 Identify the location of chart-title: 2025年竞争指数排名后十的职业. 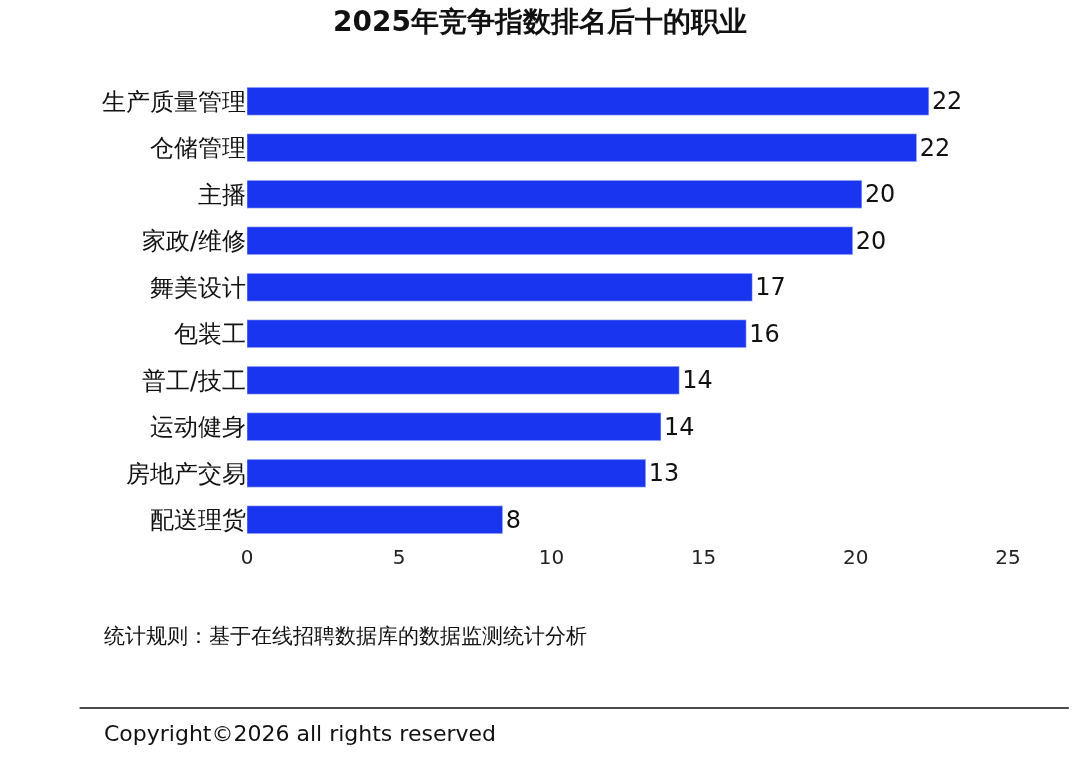
(540, 22).